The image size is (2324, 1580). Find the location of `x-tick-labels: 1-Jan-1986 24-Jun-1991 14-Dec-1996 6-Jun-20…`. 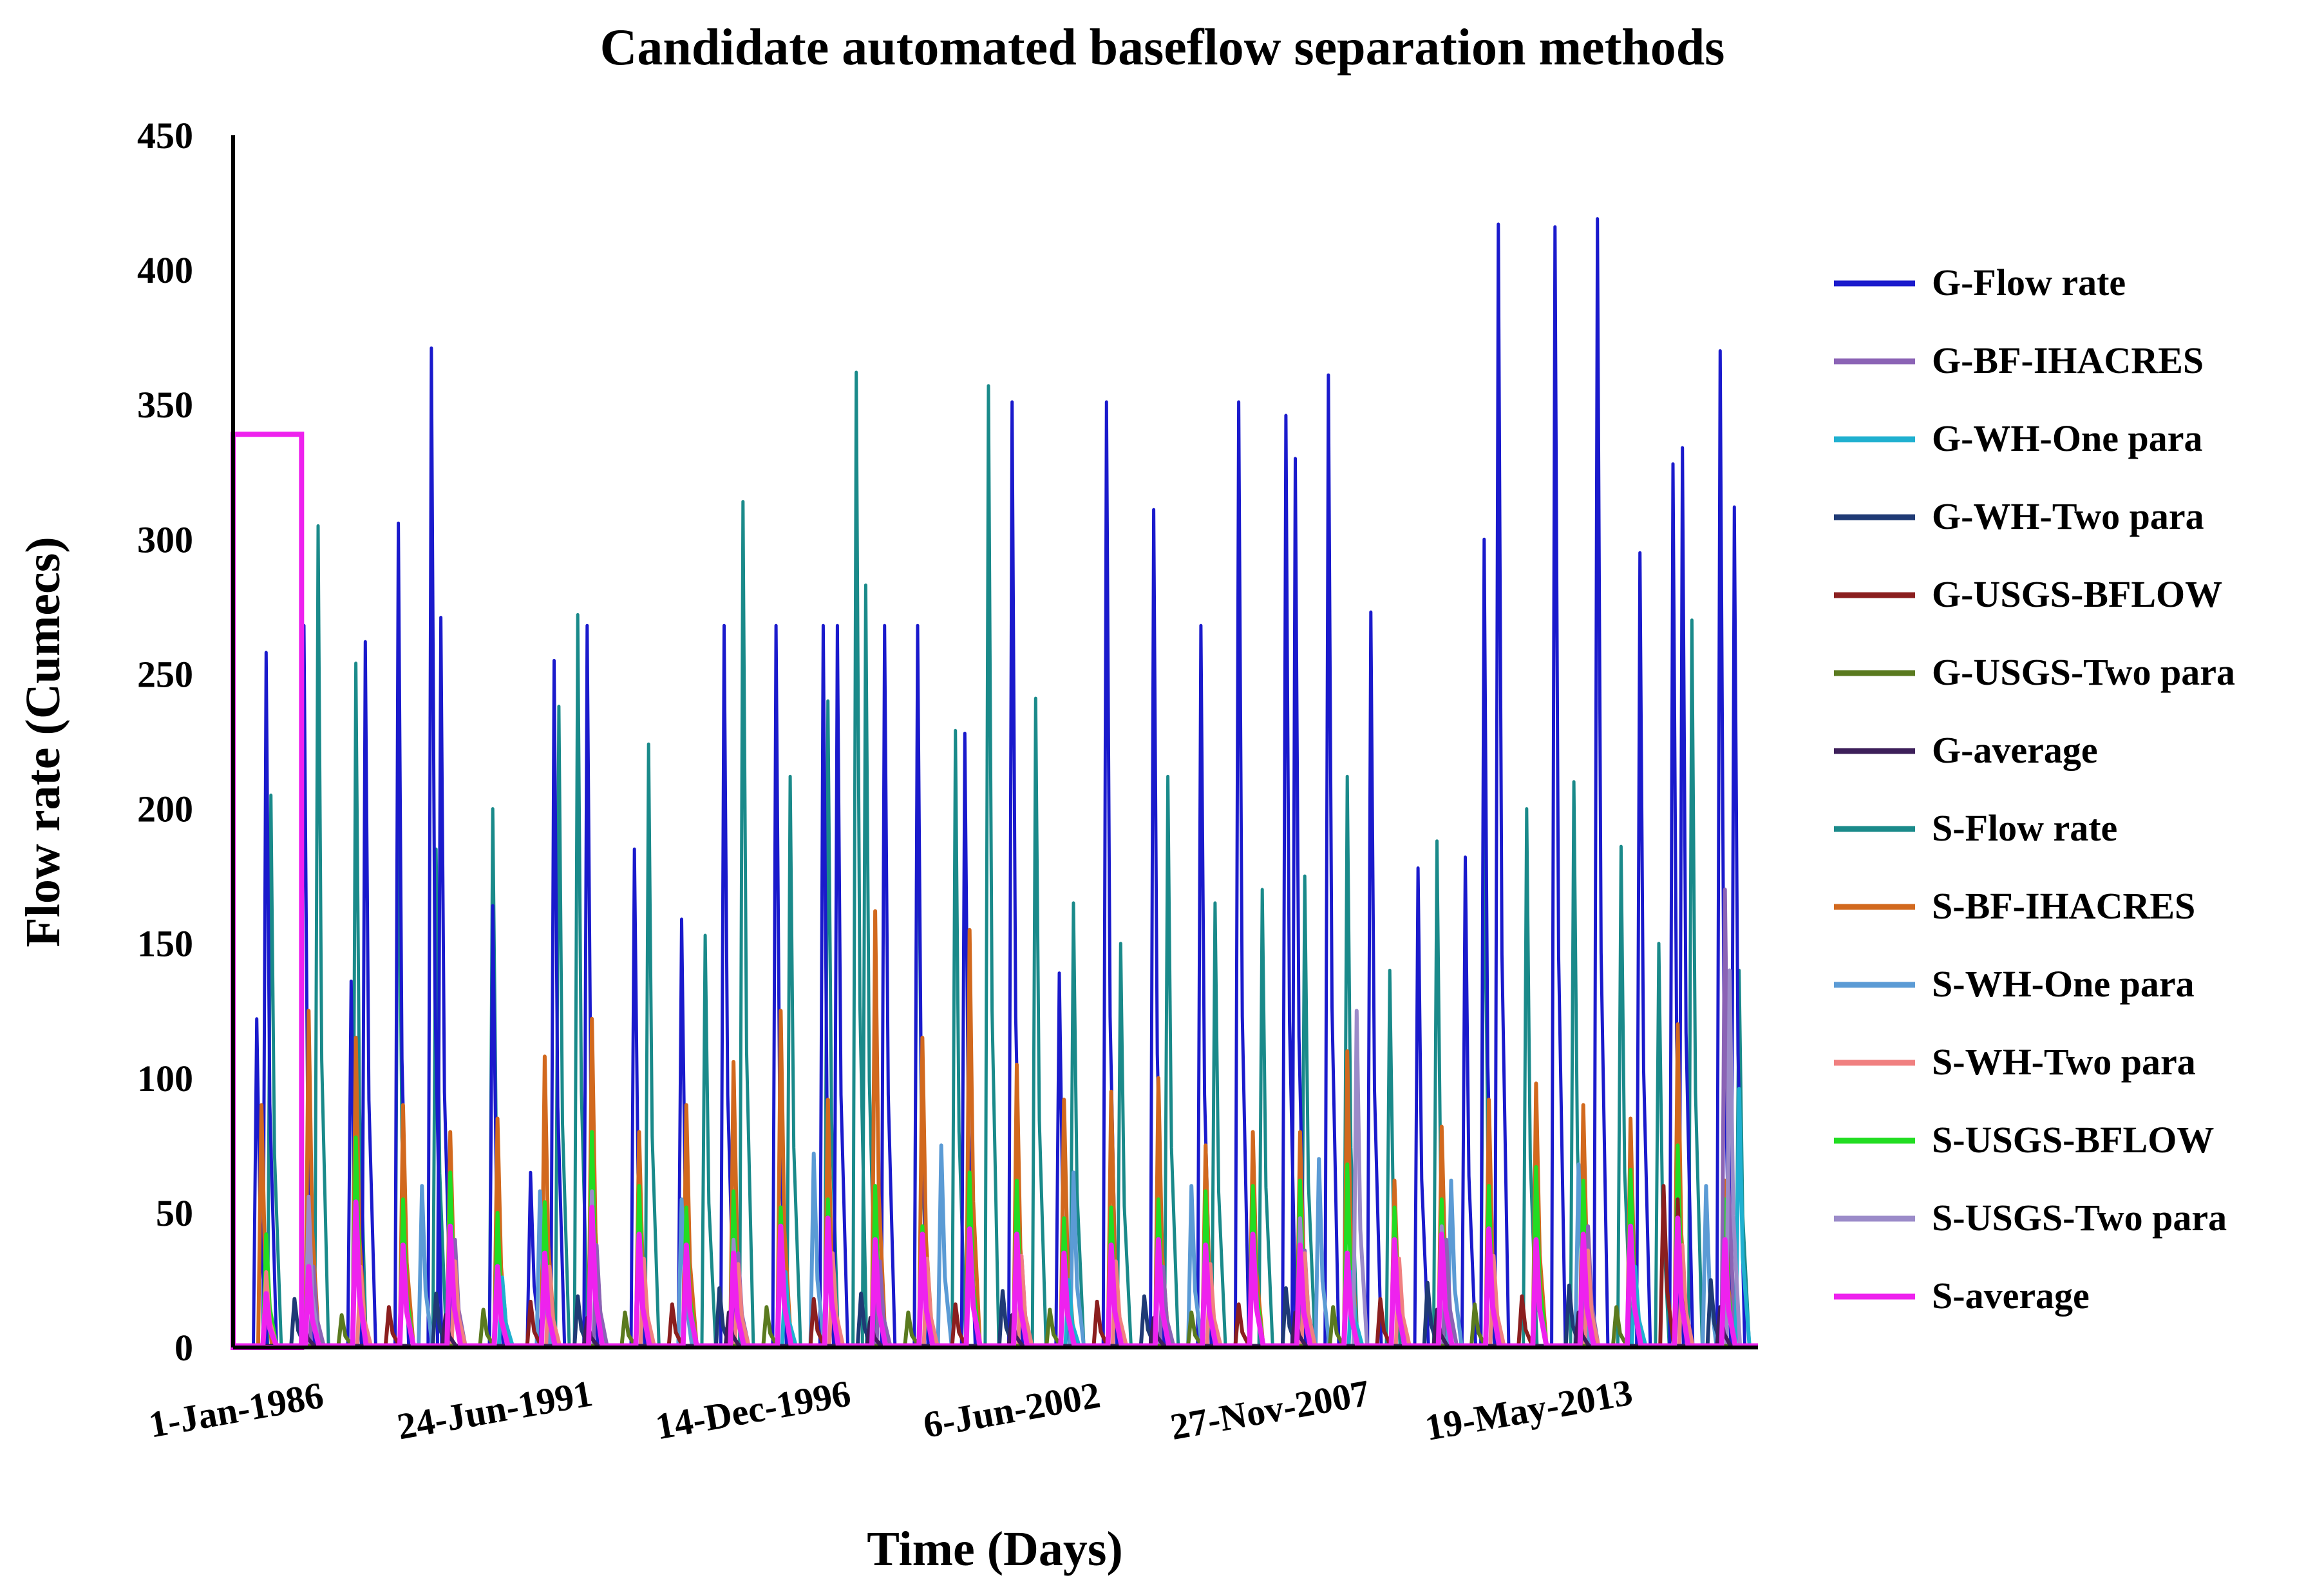

x-tick-labels: 1-Jan-1986 24-Jun-1991 14-Dec-1996 6-Jun-20… is located at coordinates (891, 1410).